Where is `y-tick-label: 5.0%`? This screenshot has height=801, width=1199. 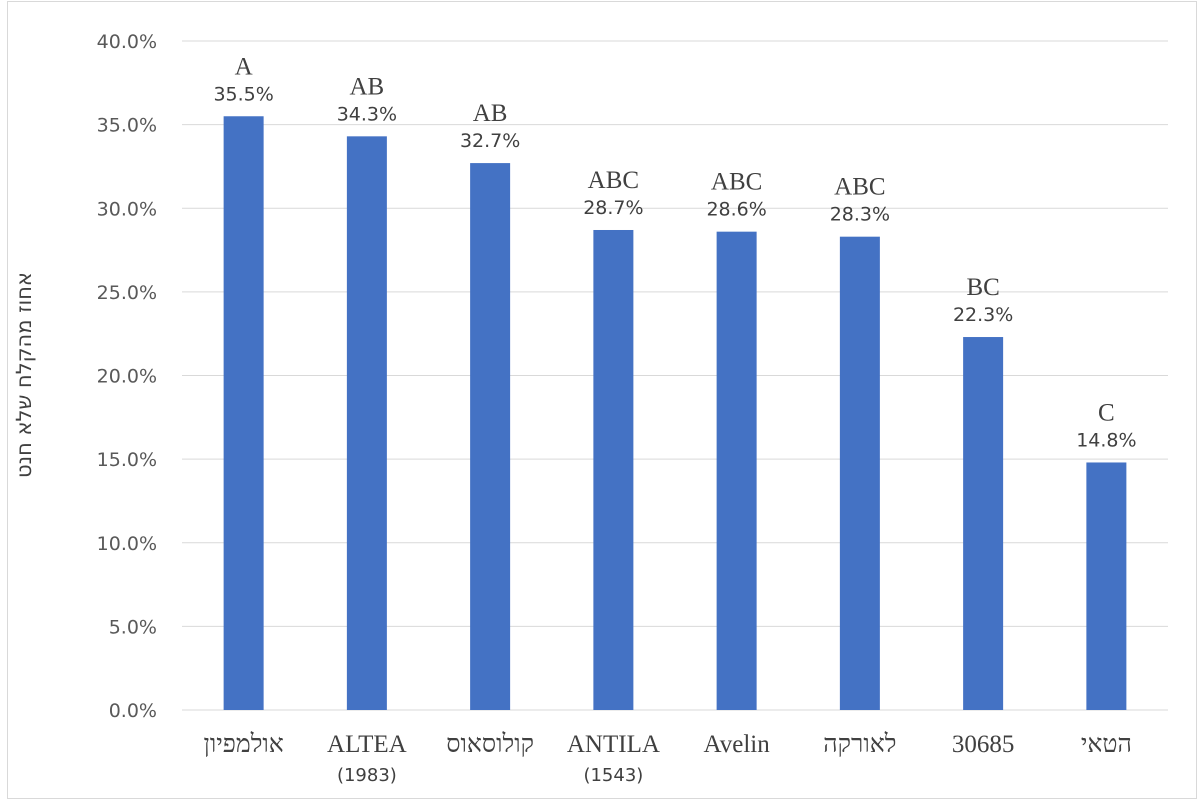 y-tick-label: 5.0% is located at coordinates (133, 627).